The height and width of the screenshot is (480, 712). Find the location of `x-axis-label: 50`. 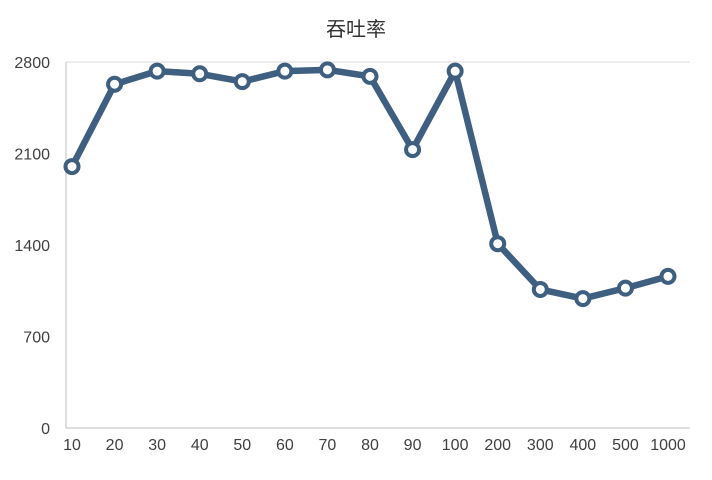

x-axis-label: 50 is located at coordinates (242, 445).